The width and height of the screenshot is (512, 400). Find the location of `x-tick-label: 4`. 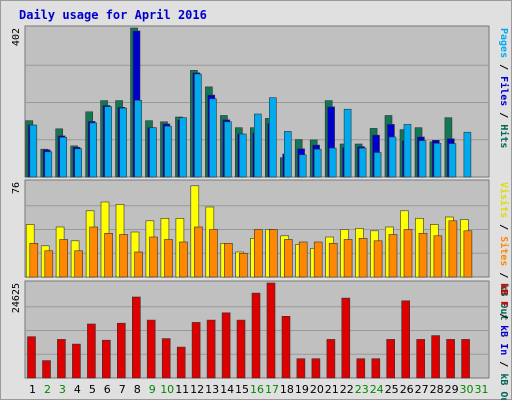

x-tick-label: 4 is located at coordinates (77, 389).